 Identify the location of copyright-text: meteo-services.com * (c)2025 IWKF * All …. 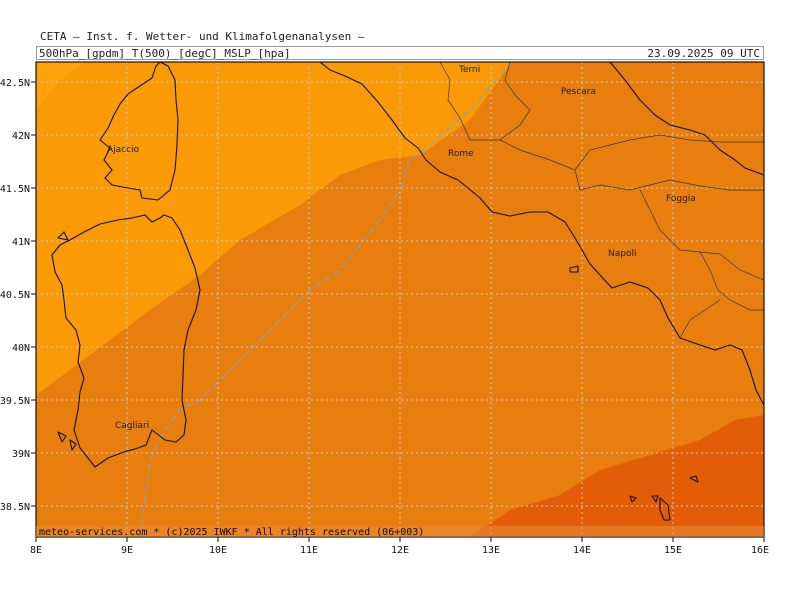
(231, 532).